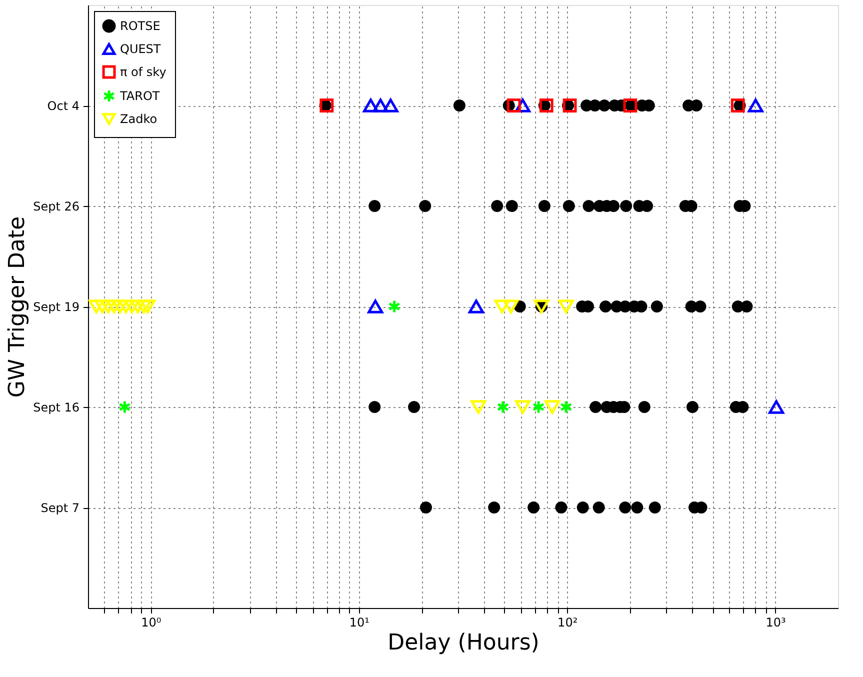 This screenshot has width=863, height=677. Describe the element at coordinates (60, 508) in the screenshot. I see `y-tick-label: Sept 7` at that location.